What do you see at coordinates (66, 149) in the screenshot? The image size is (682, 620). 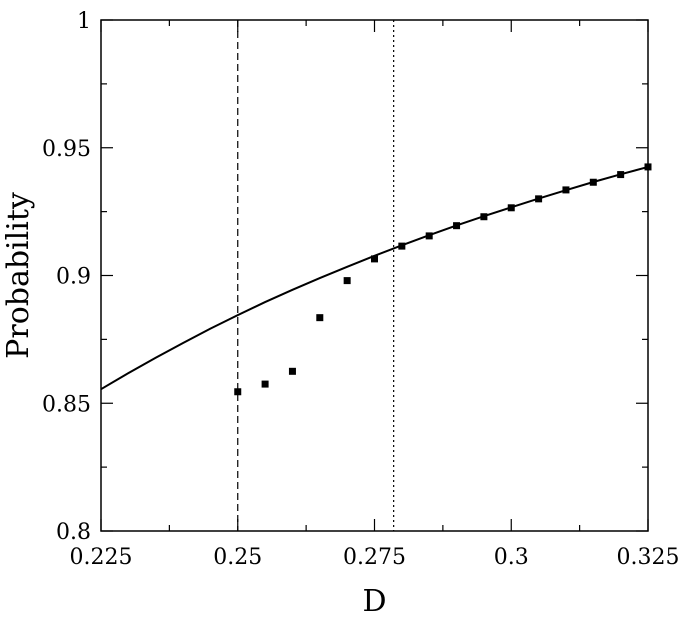 I see `y-tick-label: 0.95` at bounding box center [66, 149].